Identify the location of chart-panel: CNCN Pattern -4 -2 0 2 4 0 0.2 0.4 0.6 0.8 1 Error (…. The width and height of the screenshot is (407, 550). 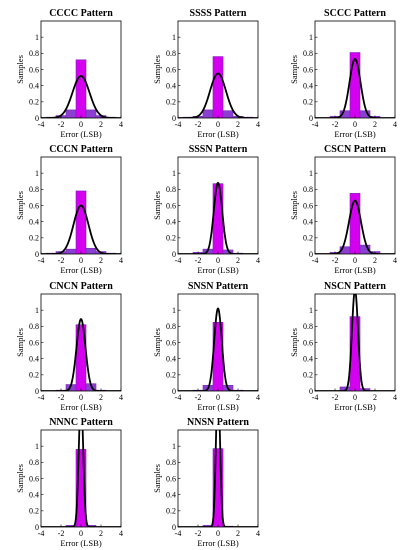
(69, 346).